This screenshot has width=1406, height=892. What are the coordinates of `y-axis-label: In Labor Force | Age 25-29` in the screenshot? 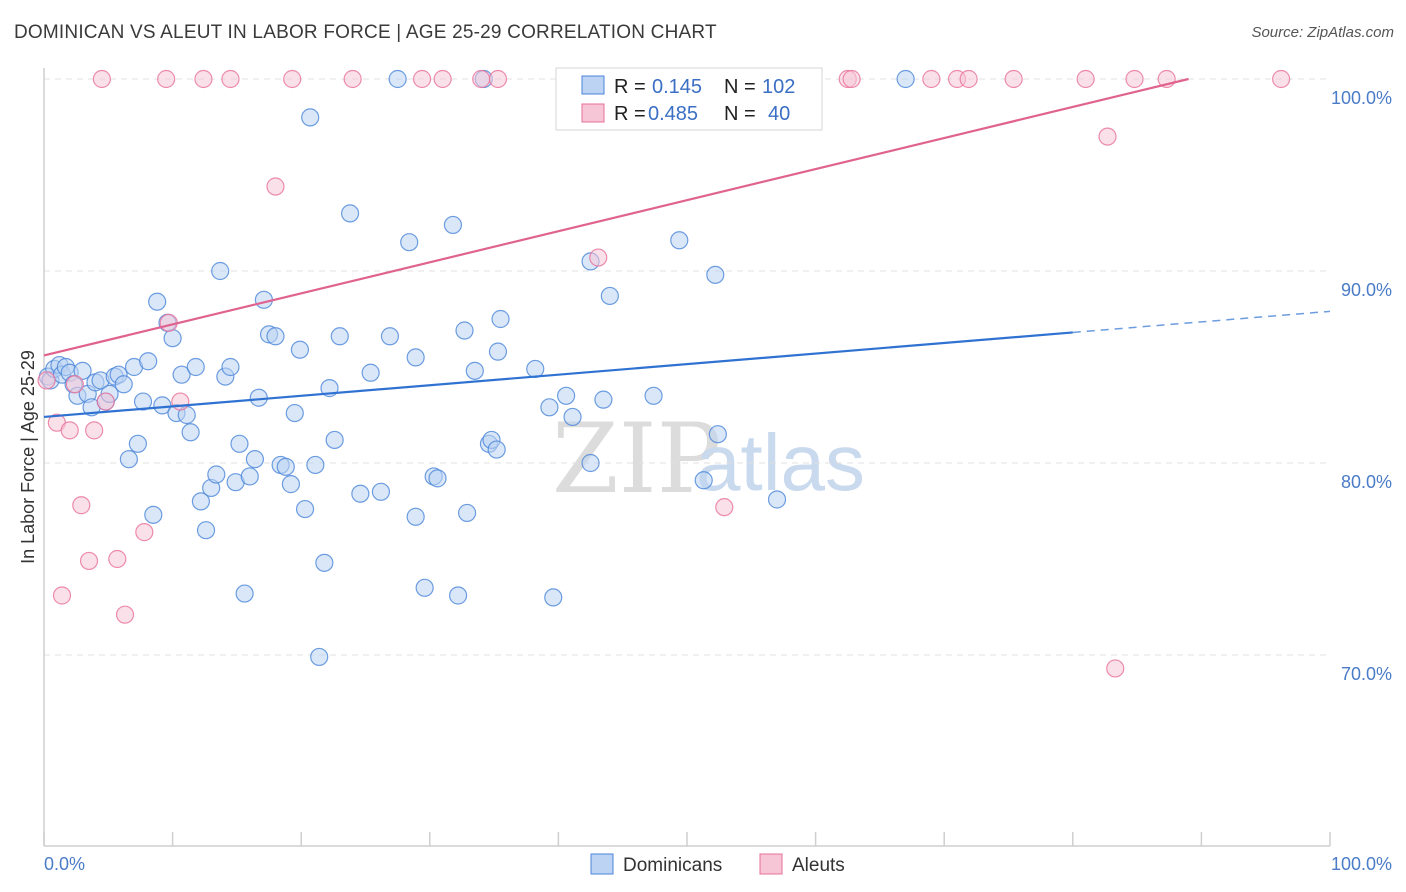 It's located at (28, 457).